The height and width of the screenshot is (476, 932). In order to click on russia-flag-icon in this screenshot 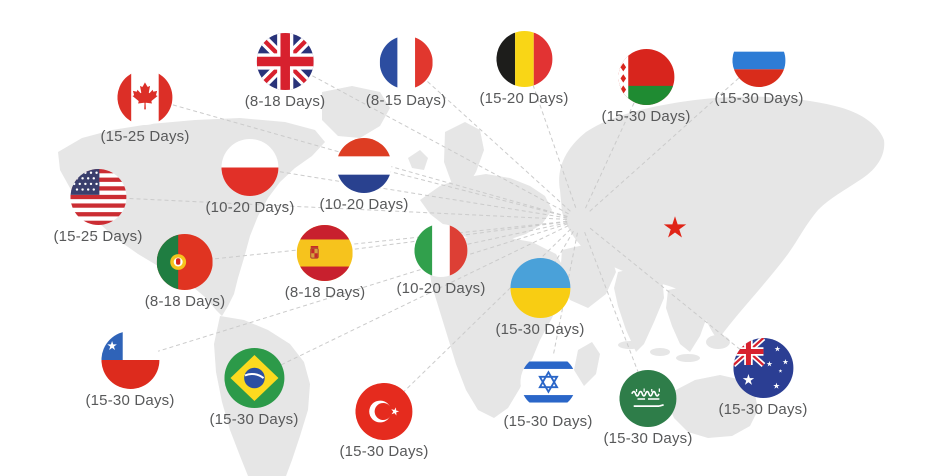, I will do `click(759, 60)`.